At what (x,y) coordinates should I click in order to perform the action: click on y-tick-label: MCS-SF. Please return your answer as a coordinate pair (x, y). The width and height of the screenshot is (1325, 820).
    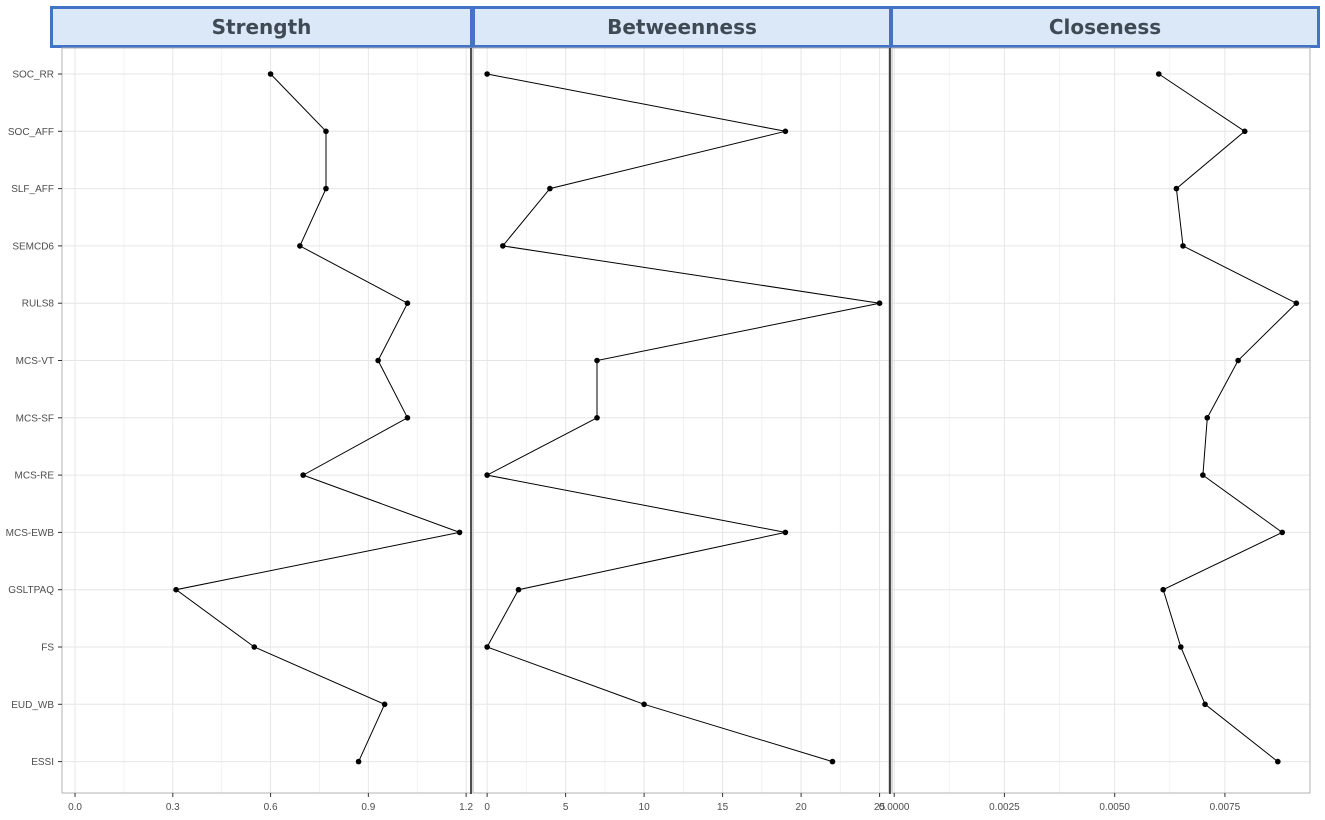
    Looking at the image, I should click on (35, 418).